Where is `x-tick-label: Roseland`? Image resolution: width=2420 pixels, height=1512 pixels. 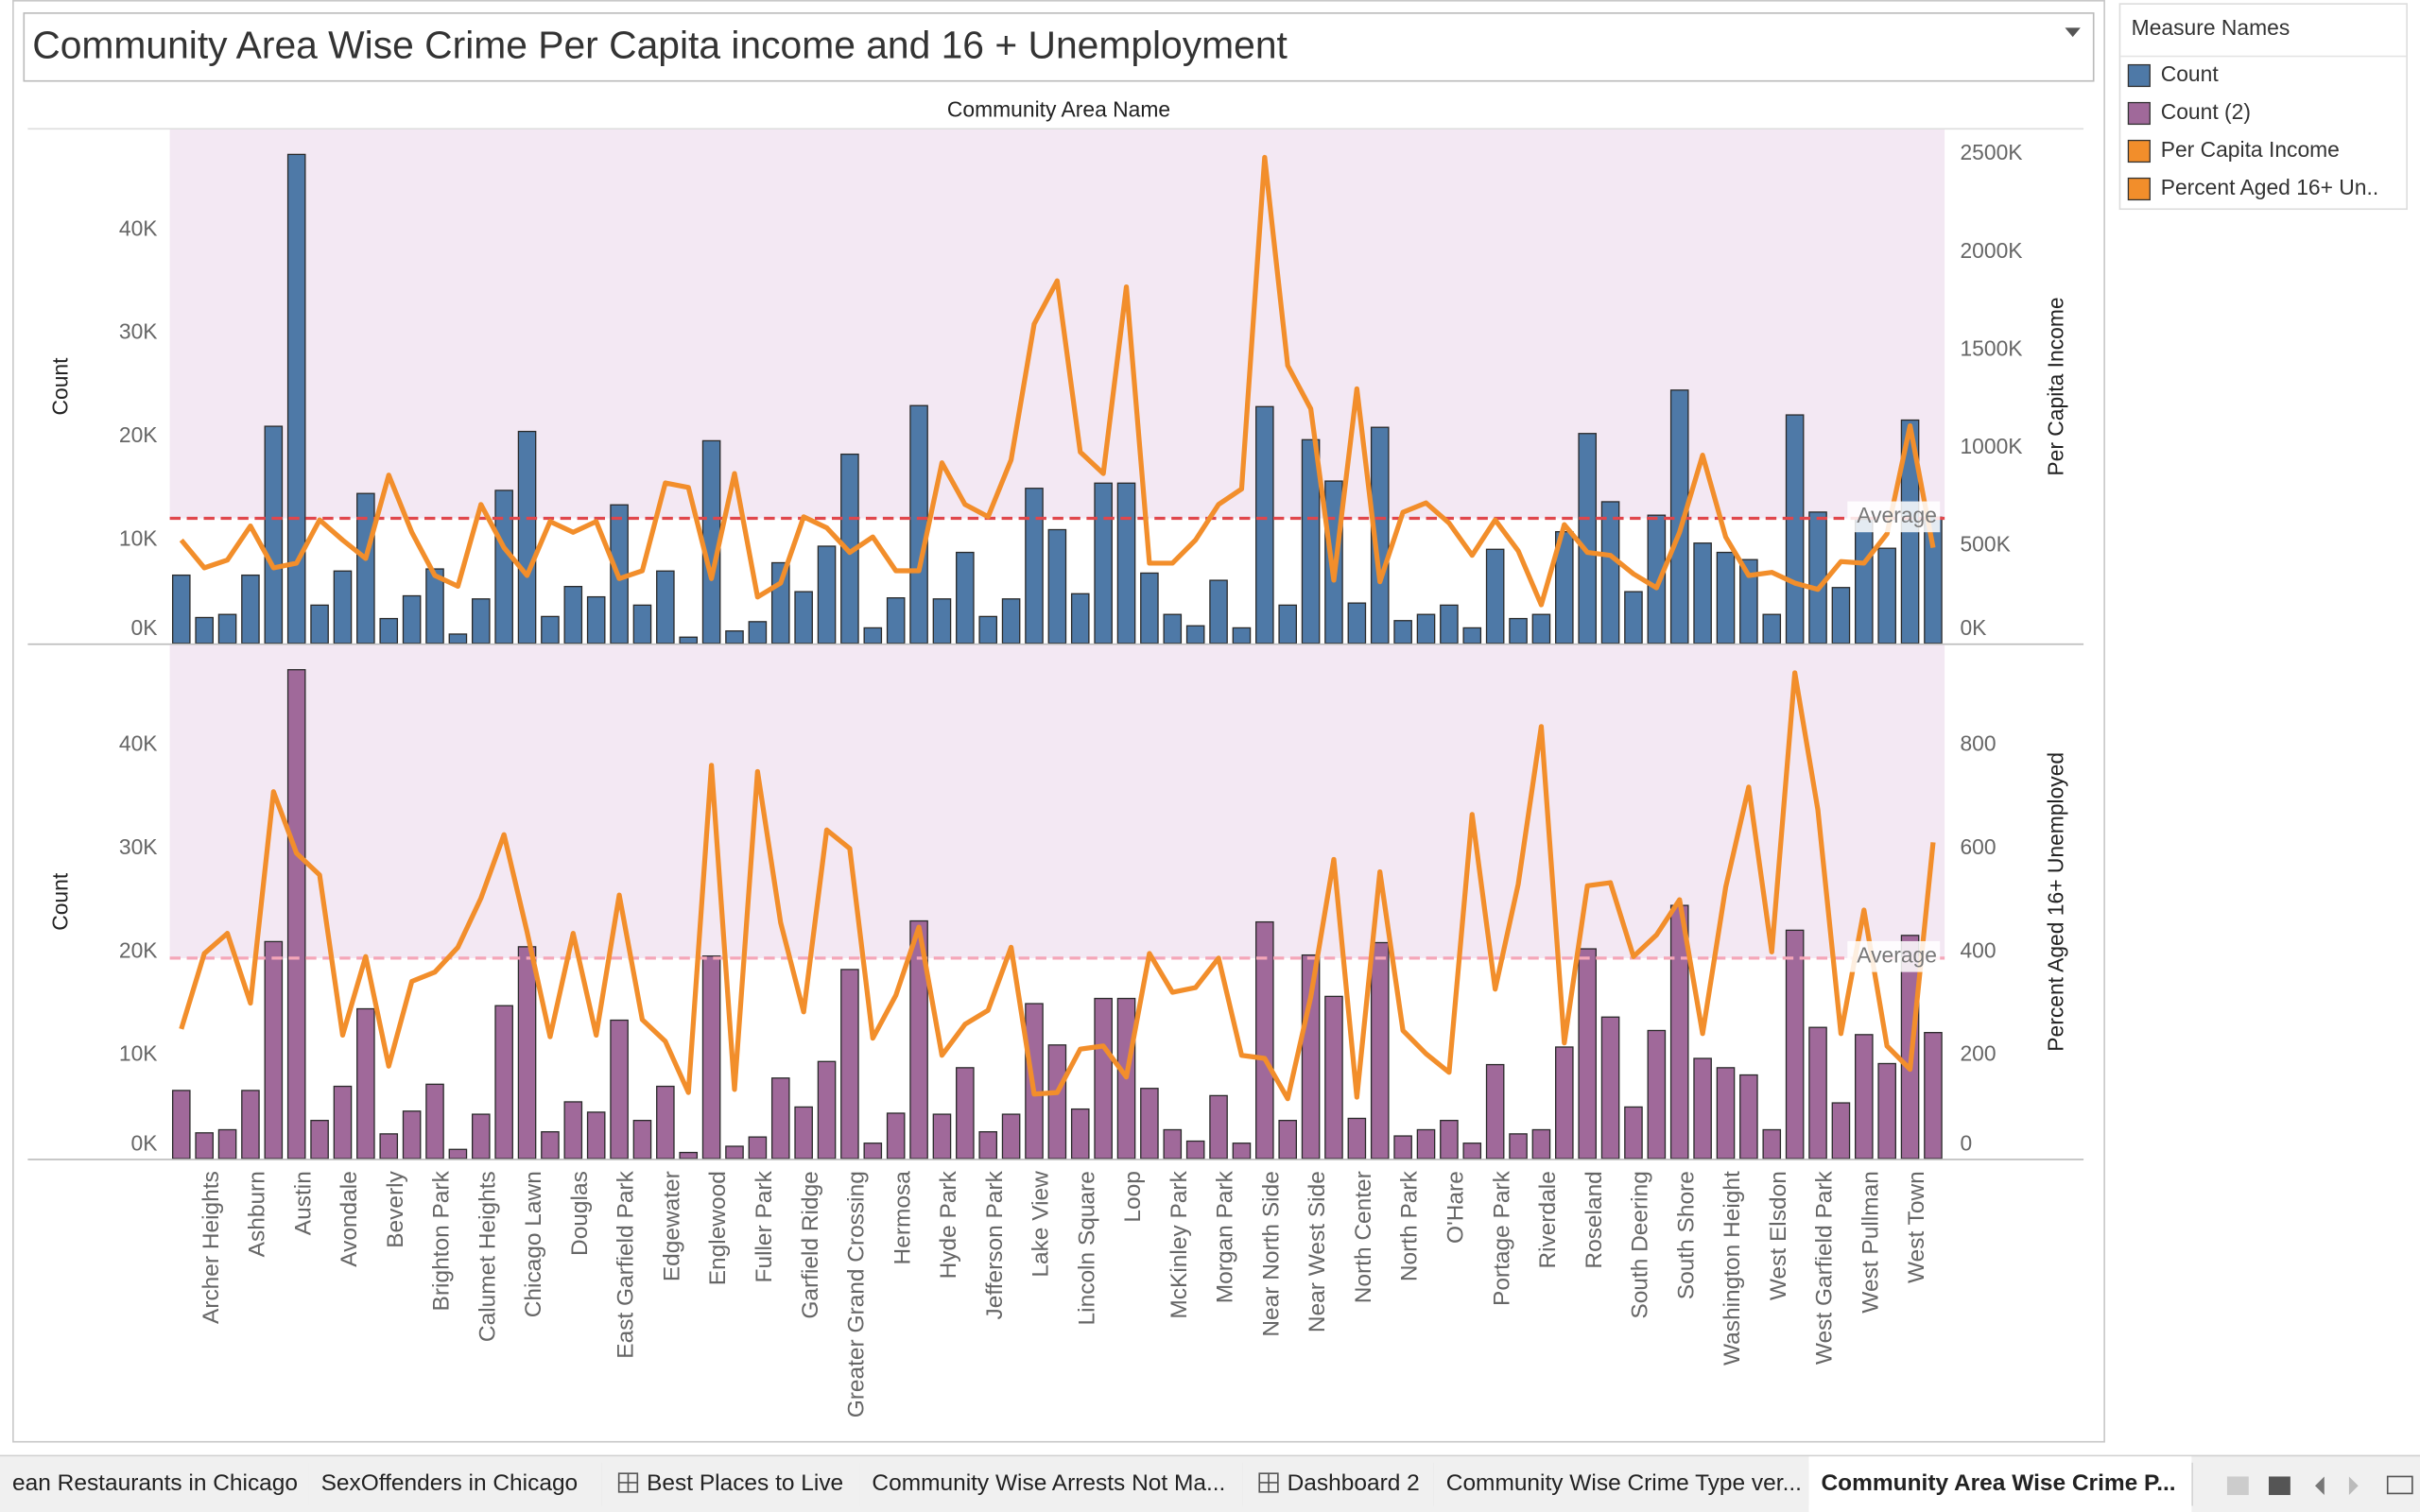
x-tick-label: Roseland is located at coordinates (1594, 1219).